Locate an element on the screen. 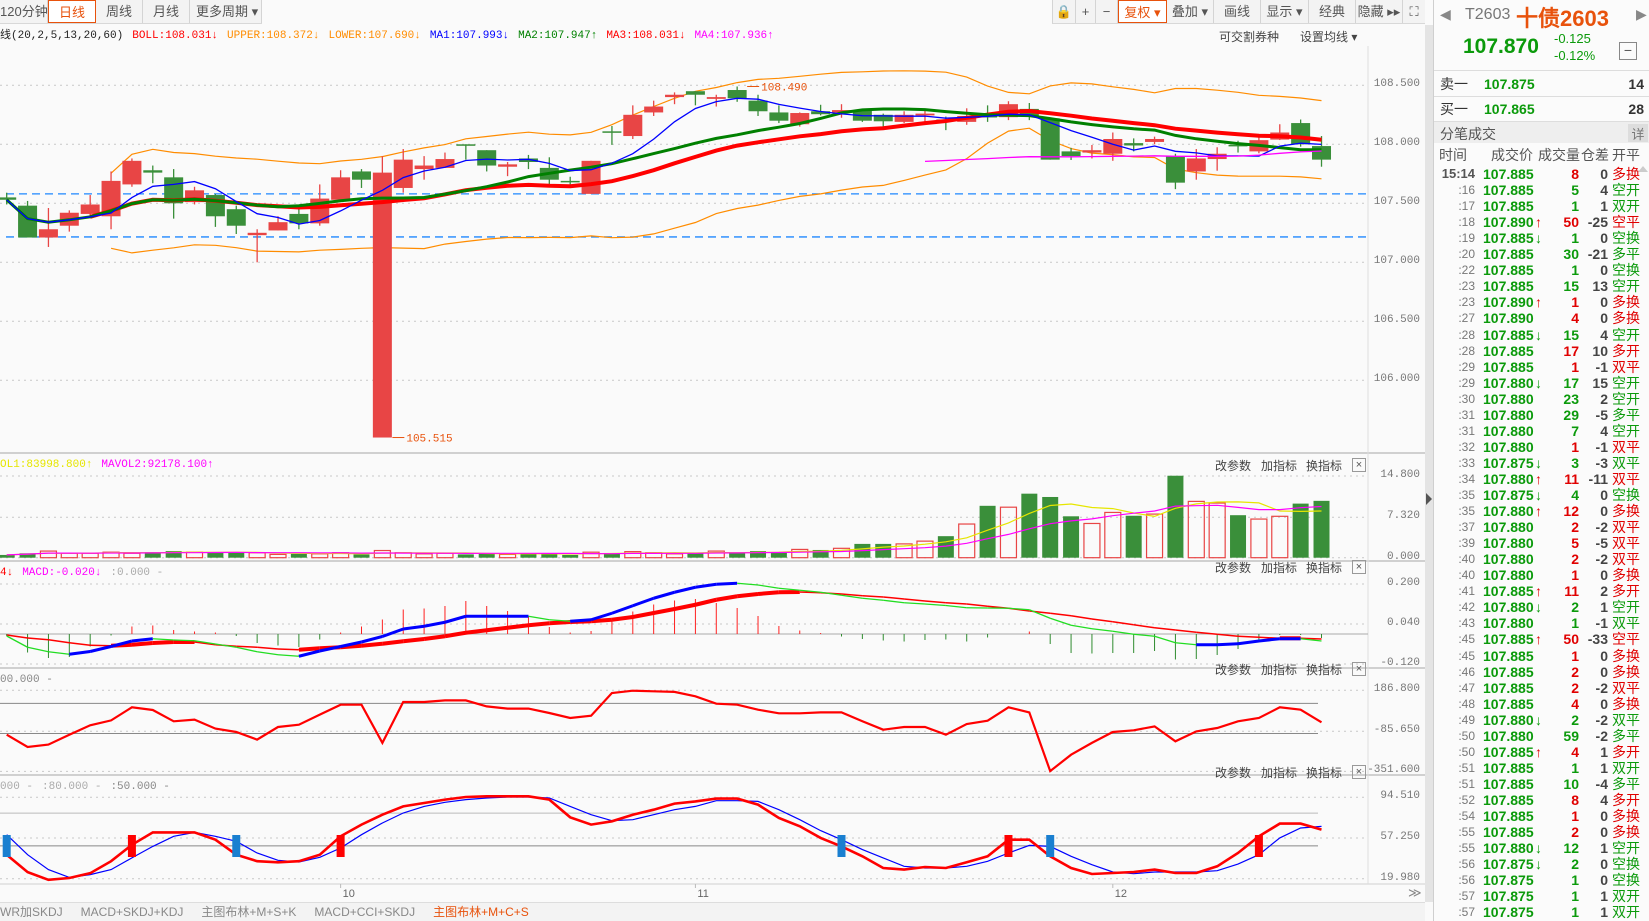 The height and width of the screenshot is (921, 1649). tick-row: :22 107.885 1 0 空换 is located at coordinates (1541, 270).